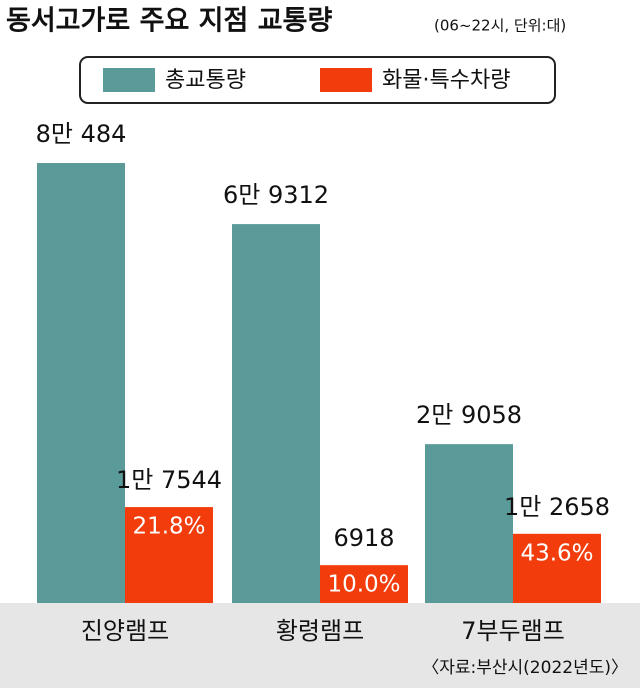  Describe the element at coordinates (469, 415) in the screenshot. I see `value-label: 2만 9058` at that location.